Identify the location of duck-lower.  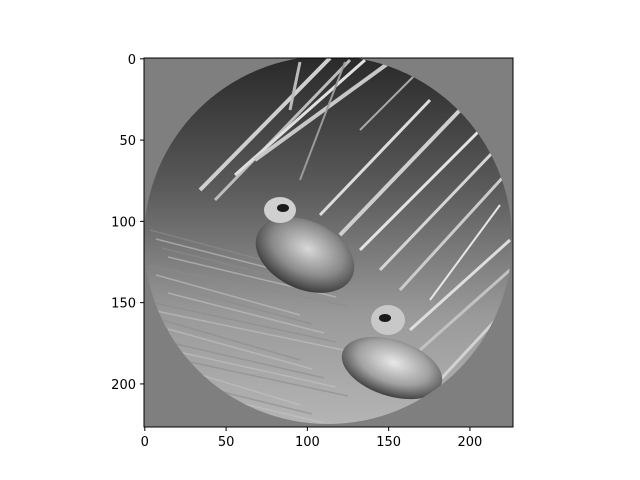
(392, 352).